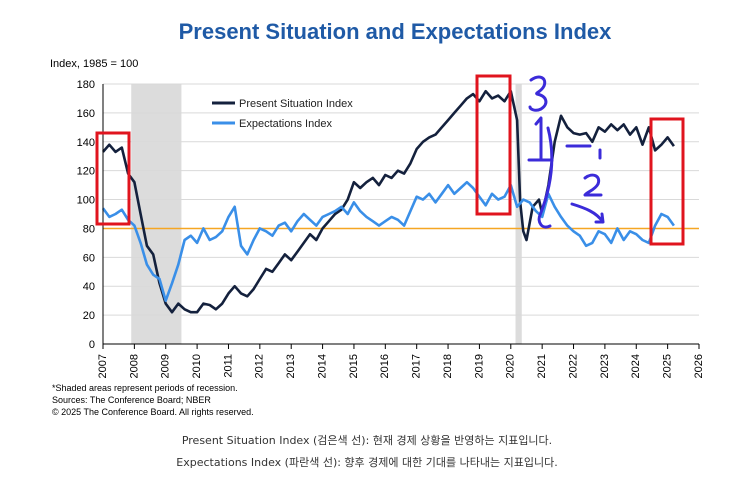  Describe the element at coordinates (593, 185) in the screenshot. I see `handwritten-two-mark` at that location.